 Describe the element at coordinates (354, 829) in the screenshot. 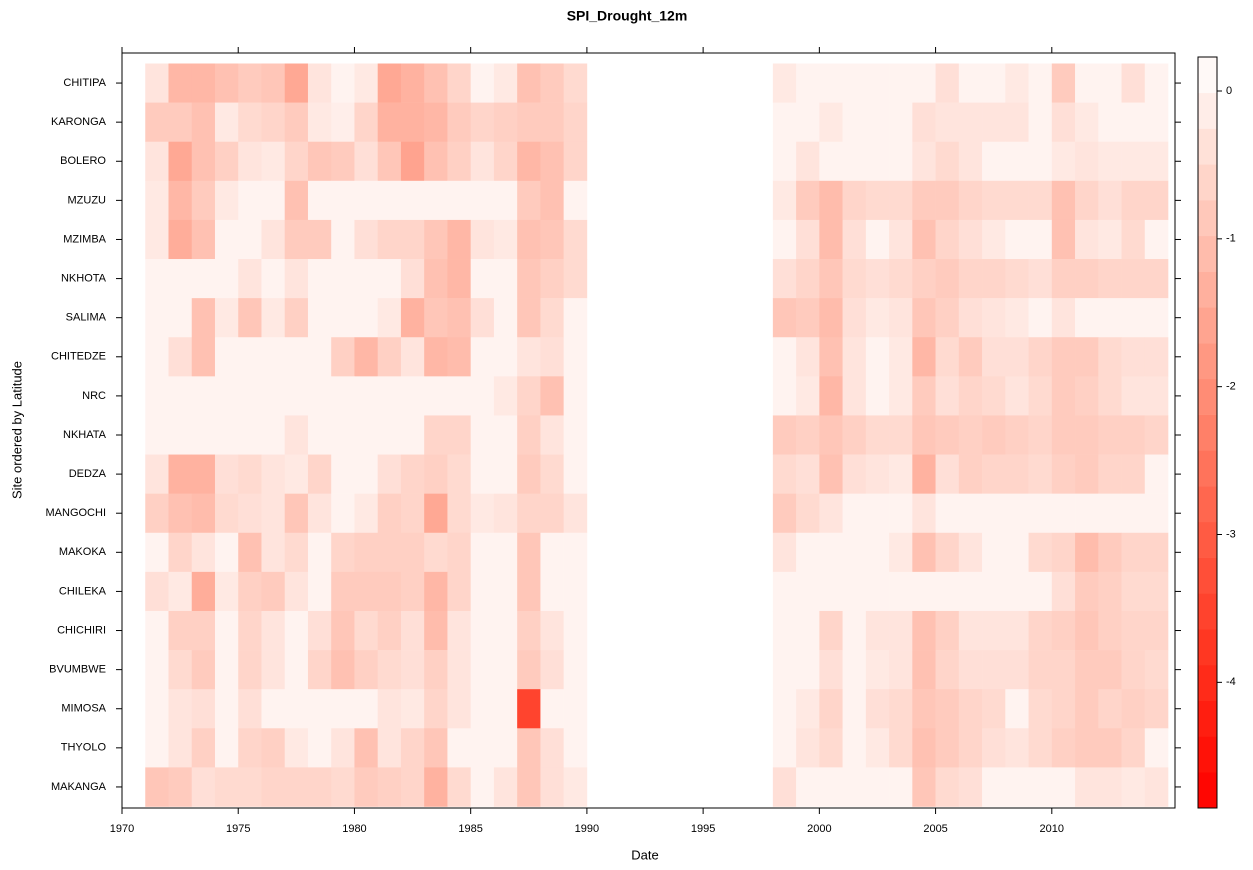

I see `x-tick-label: 1980` at that location.